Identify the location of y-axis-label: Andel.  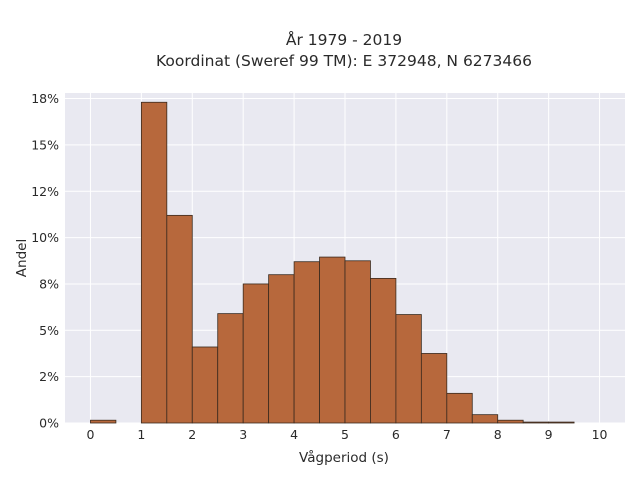
(22, 258).